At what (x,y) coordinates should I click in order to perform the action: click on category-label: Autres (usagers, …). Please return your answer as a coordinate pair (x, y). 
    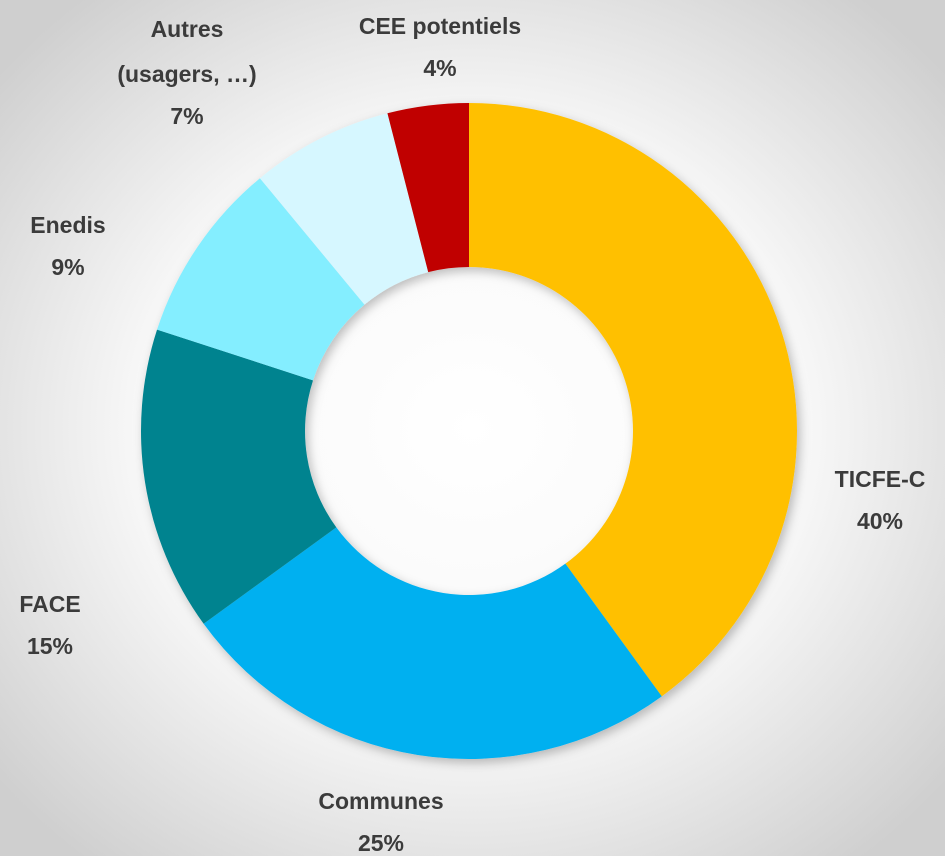
    Looking at the image, I should click on (186, 51).